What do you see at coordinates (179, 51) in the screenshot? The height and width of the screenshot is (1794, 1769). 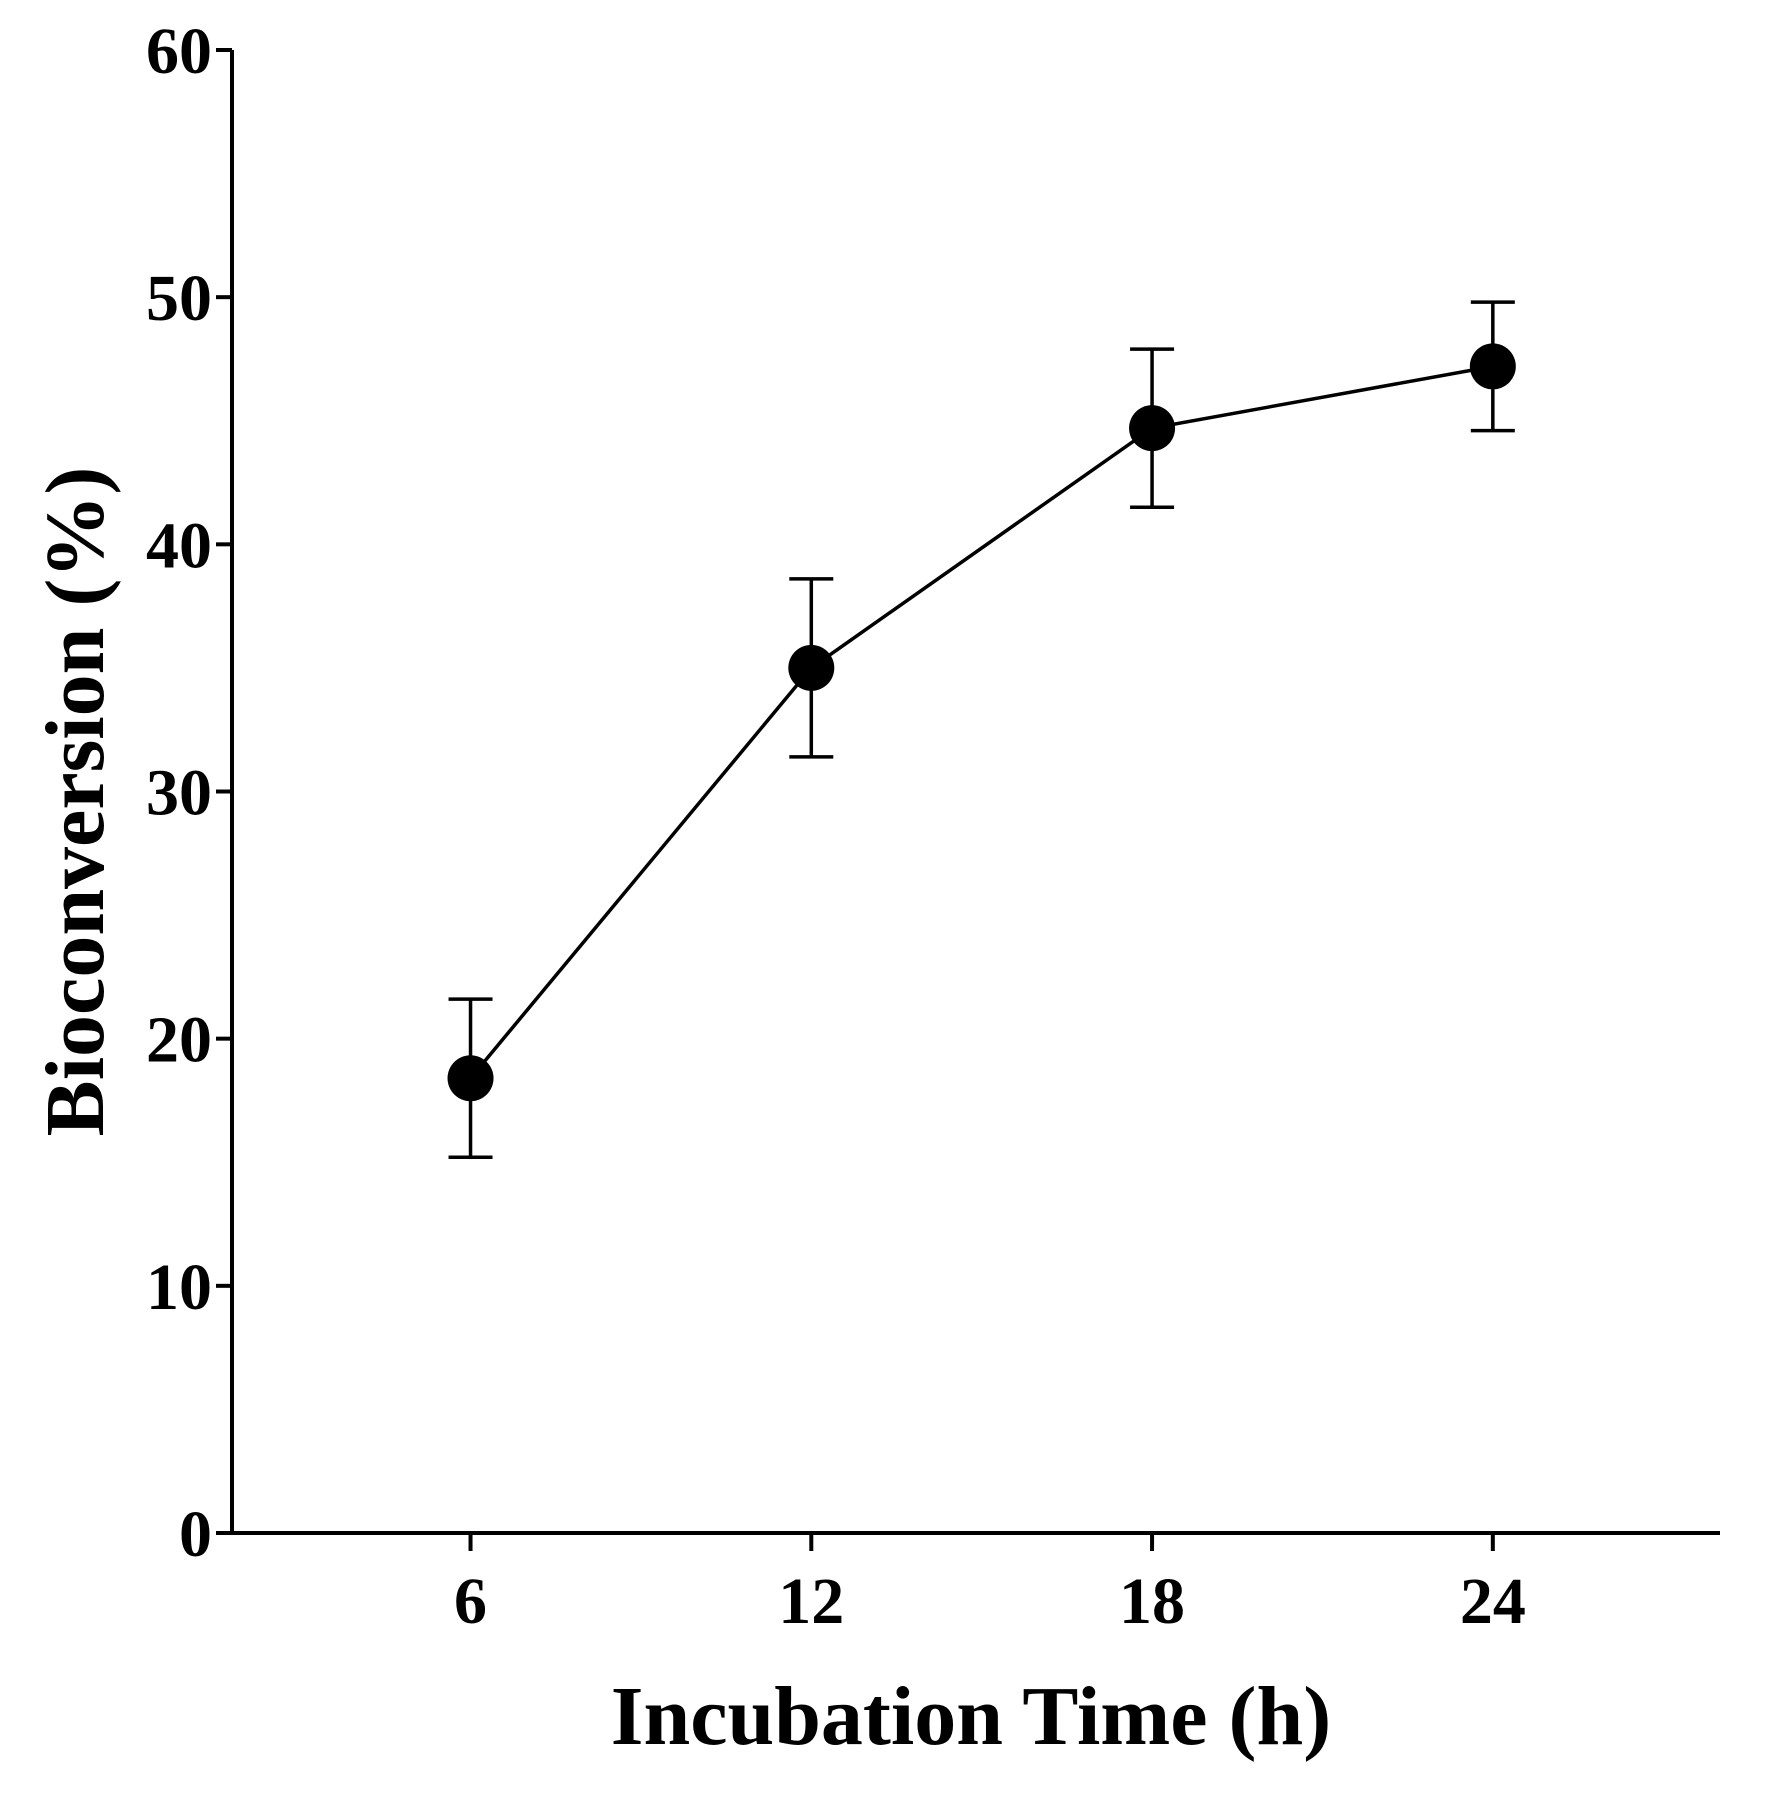 I see `y-tick-label: 60` at bounding box center [179, 51].